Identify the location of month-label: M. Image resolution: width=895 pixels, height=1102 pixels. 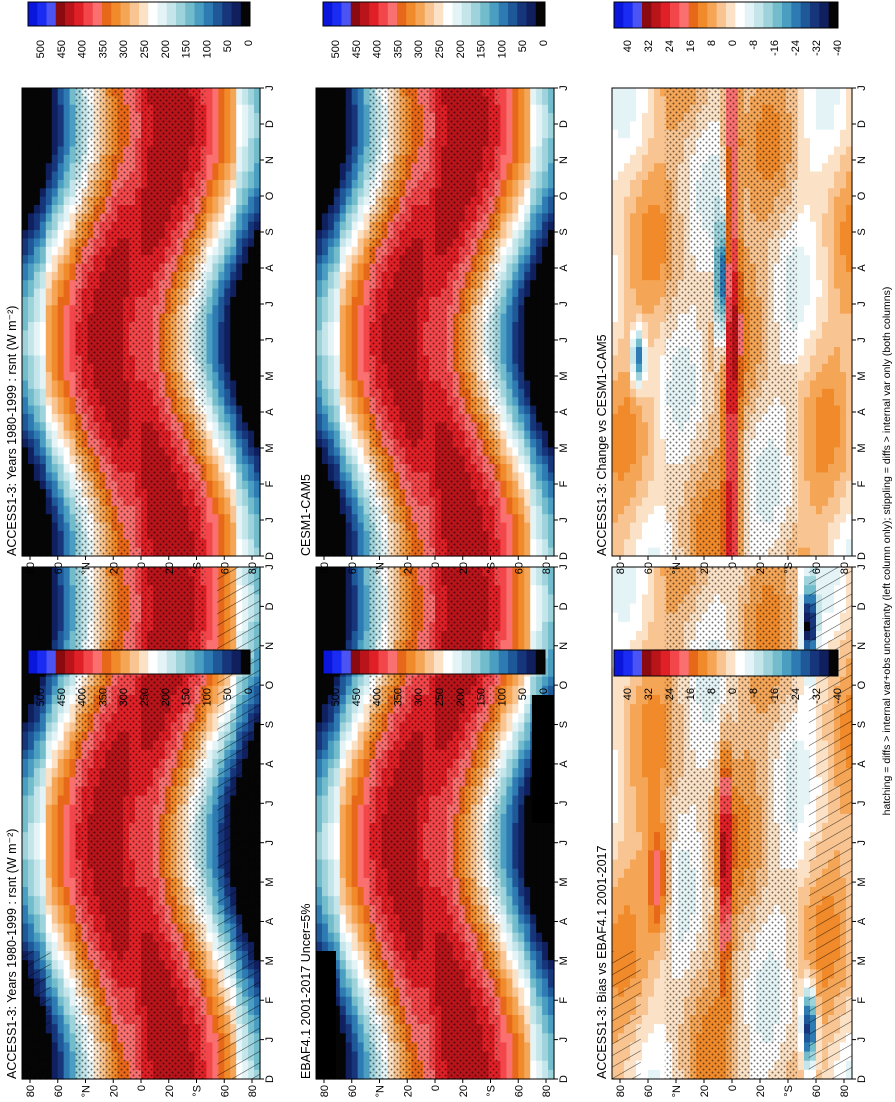
(270, 375).